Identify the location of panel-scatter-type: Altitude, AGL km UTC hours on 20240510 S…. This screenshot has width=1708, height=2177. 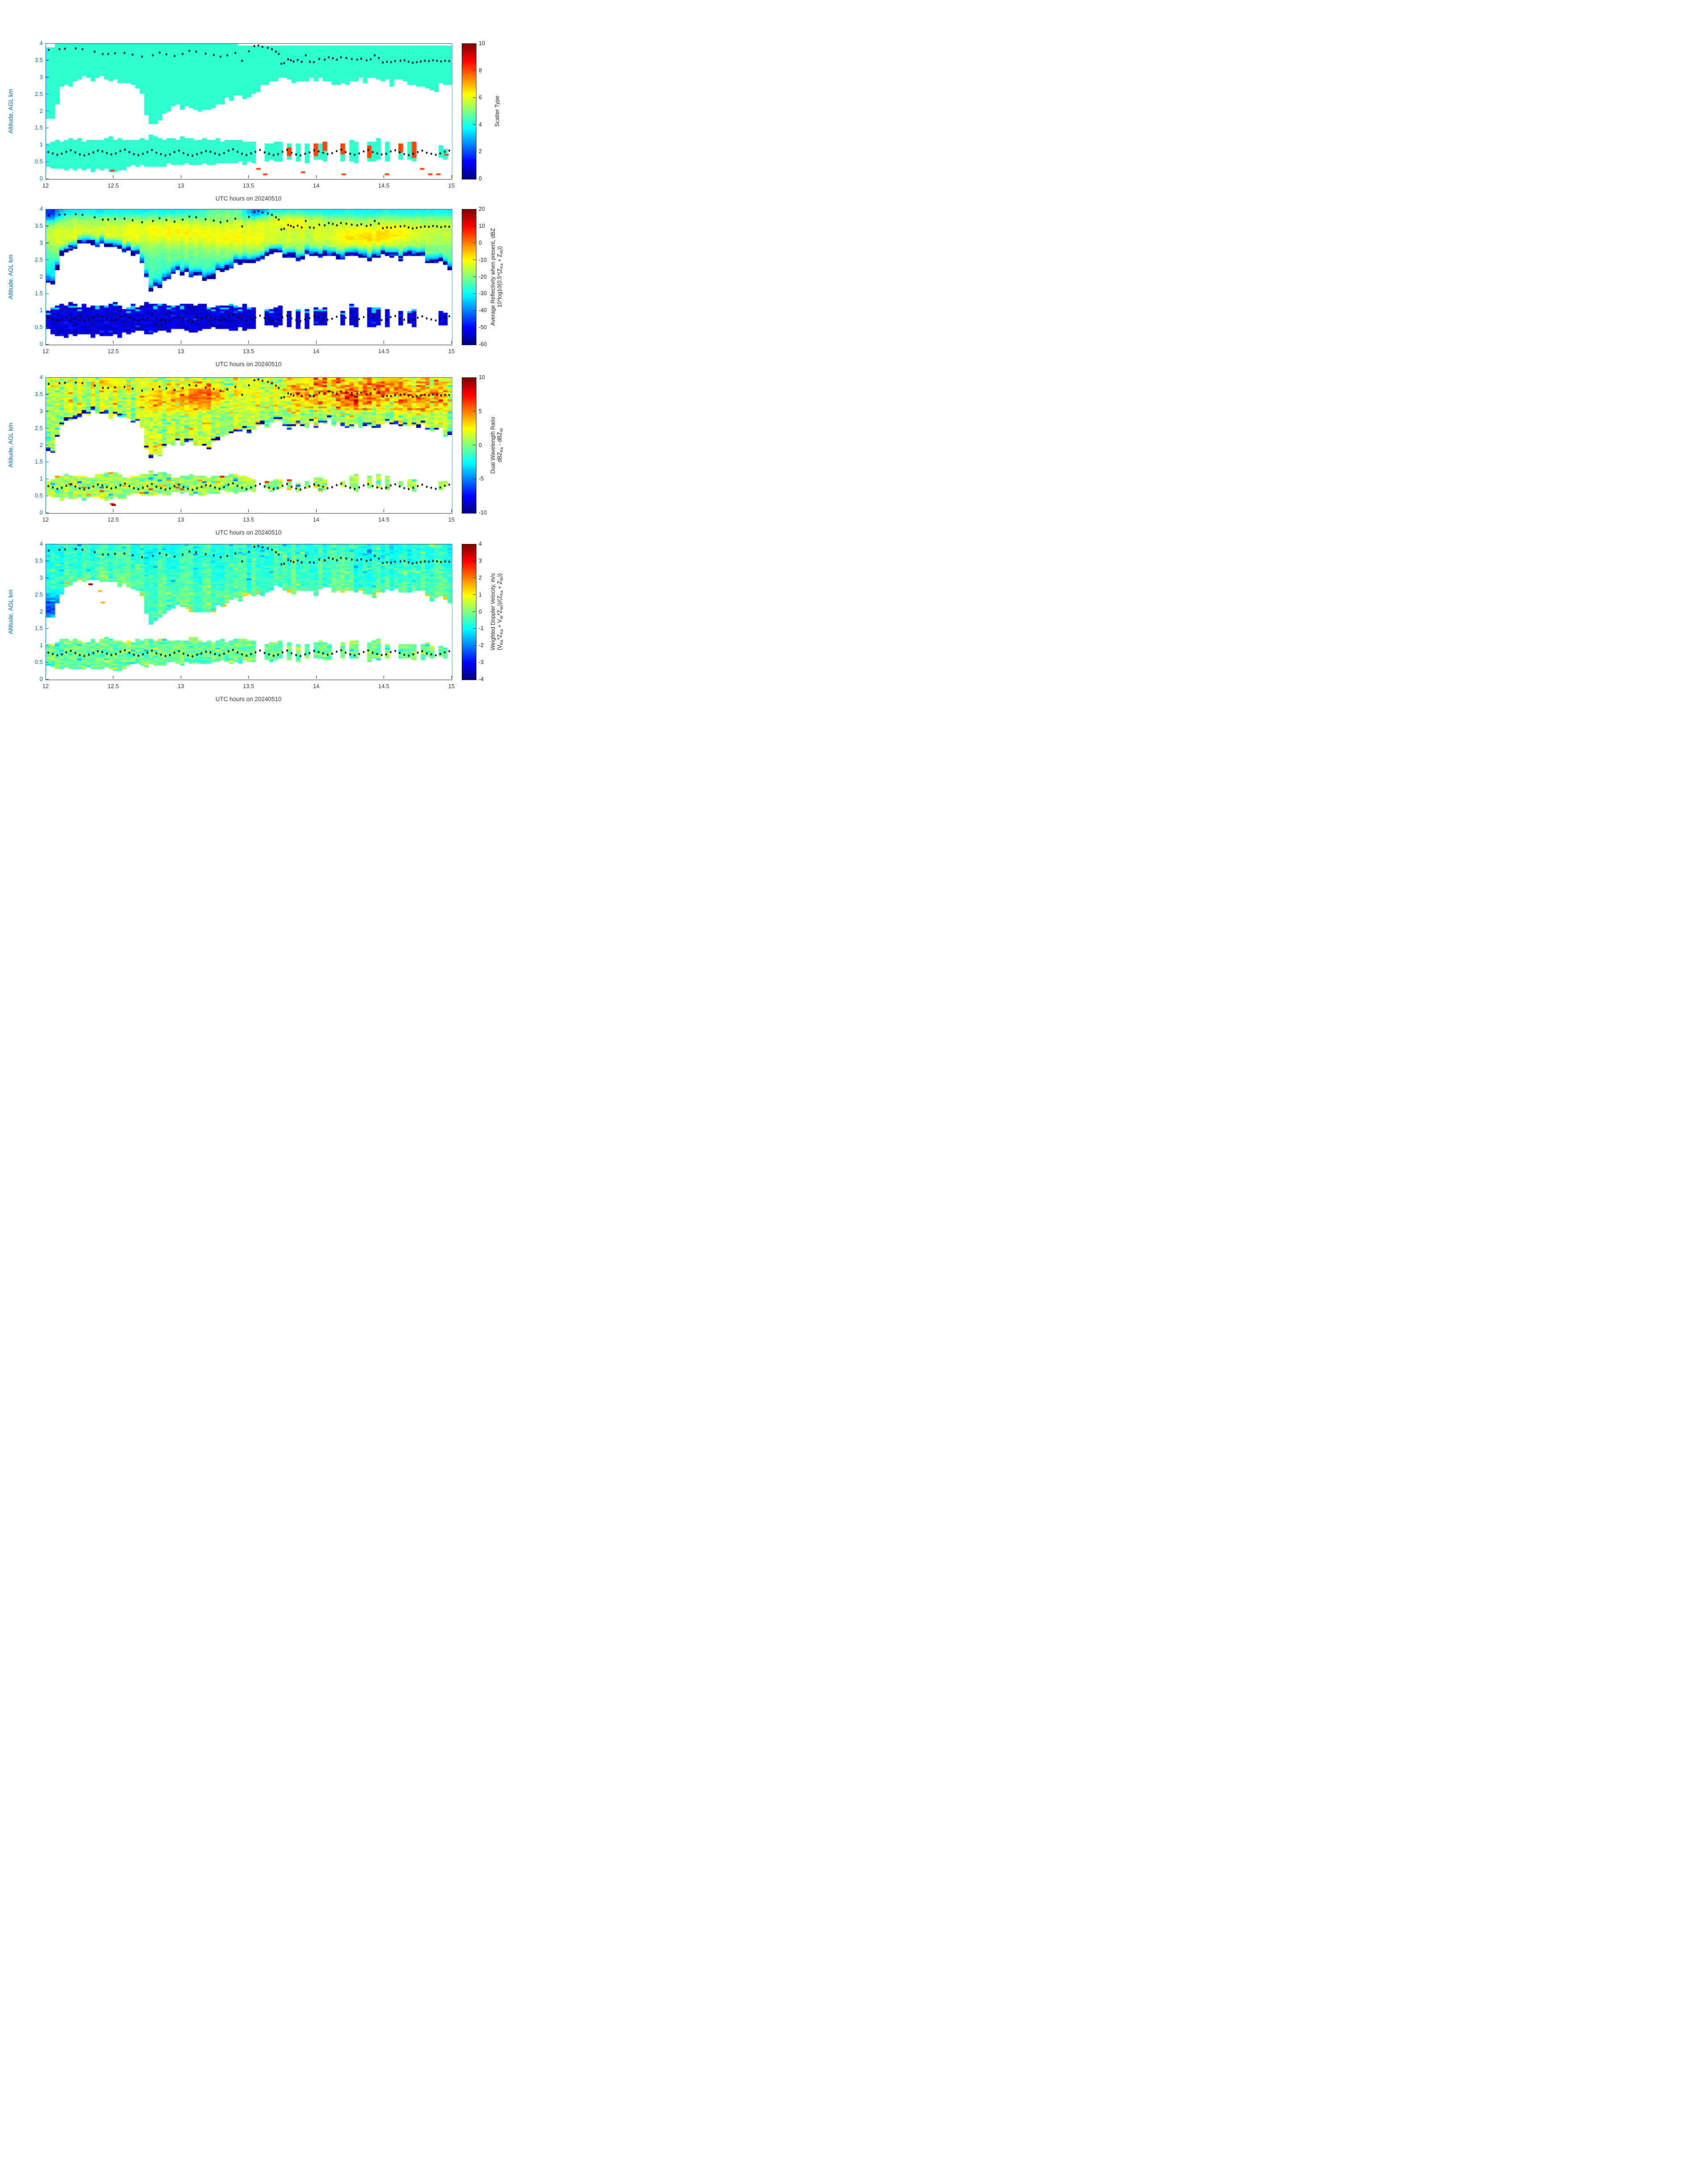
(284, 121).